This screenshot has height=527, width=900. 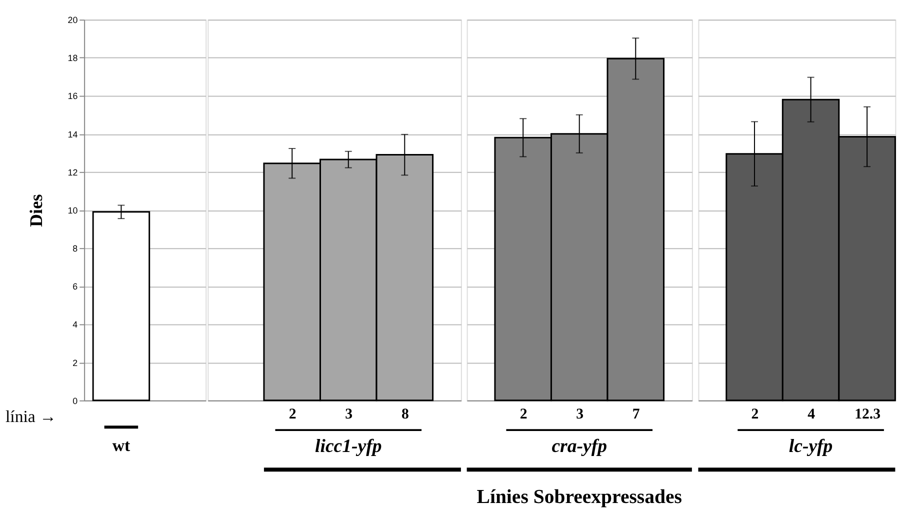 I want to click on x-axis-title: wt, so click(x=121, y=445).